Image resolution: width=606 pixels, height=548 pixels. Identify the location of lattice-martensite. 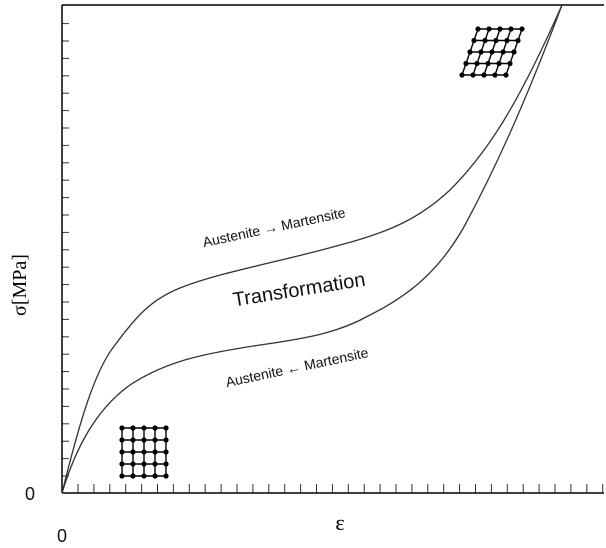
(492, 52).